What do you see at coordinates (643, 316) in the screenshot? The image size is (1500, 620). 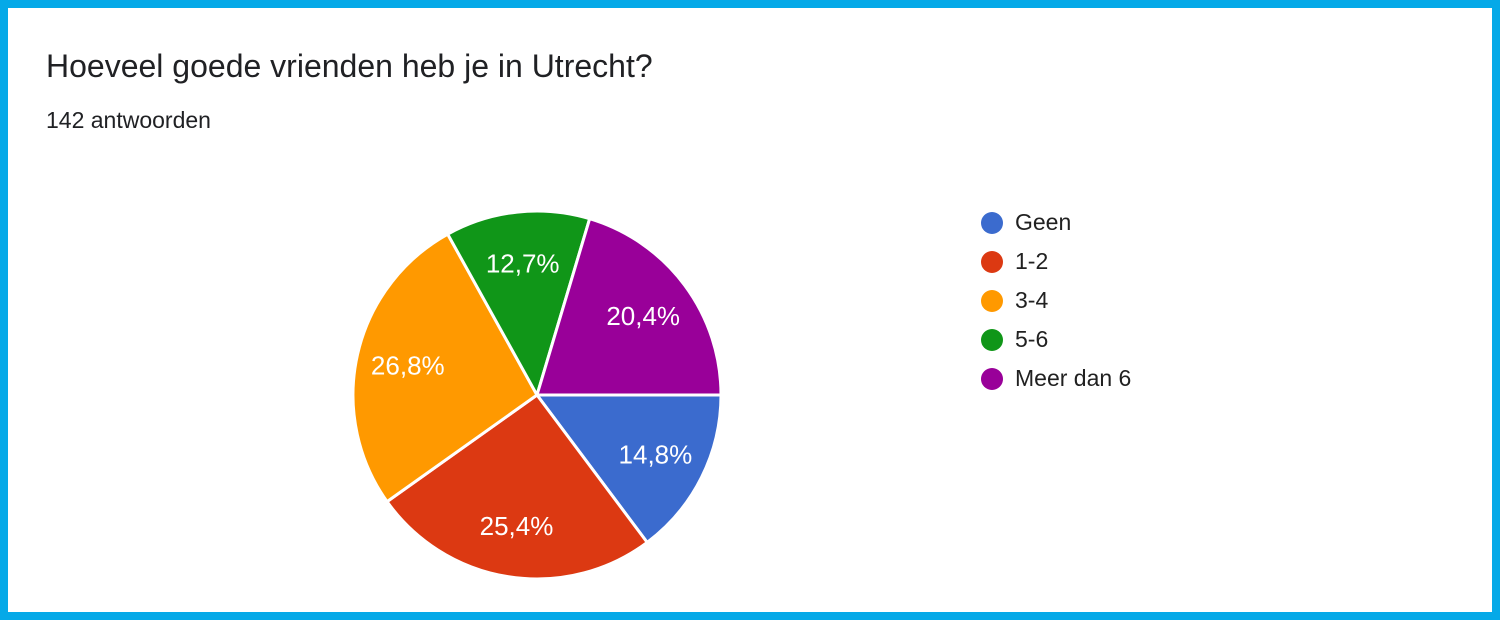 I see `slice-percent-label-meer-dan-6: 20,4%` at bounding box center [643, 316].